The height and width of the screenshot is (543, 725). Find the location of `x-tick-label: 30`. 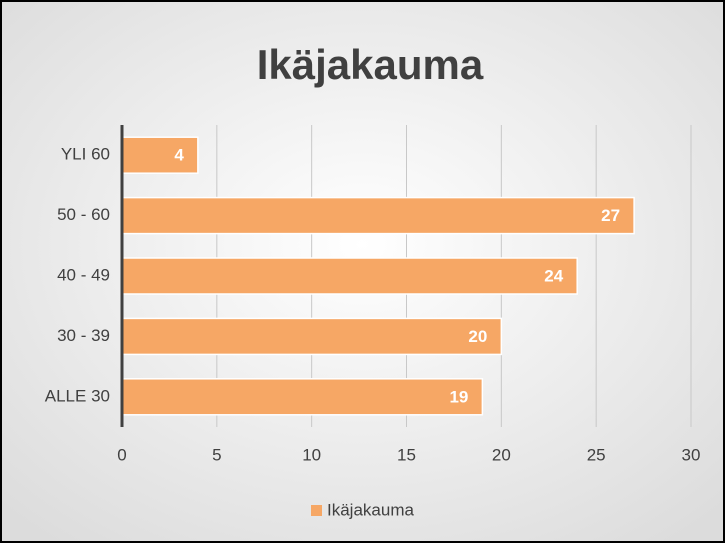

x-tick-label: 30 is located at coordinates (691, 454).